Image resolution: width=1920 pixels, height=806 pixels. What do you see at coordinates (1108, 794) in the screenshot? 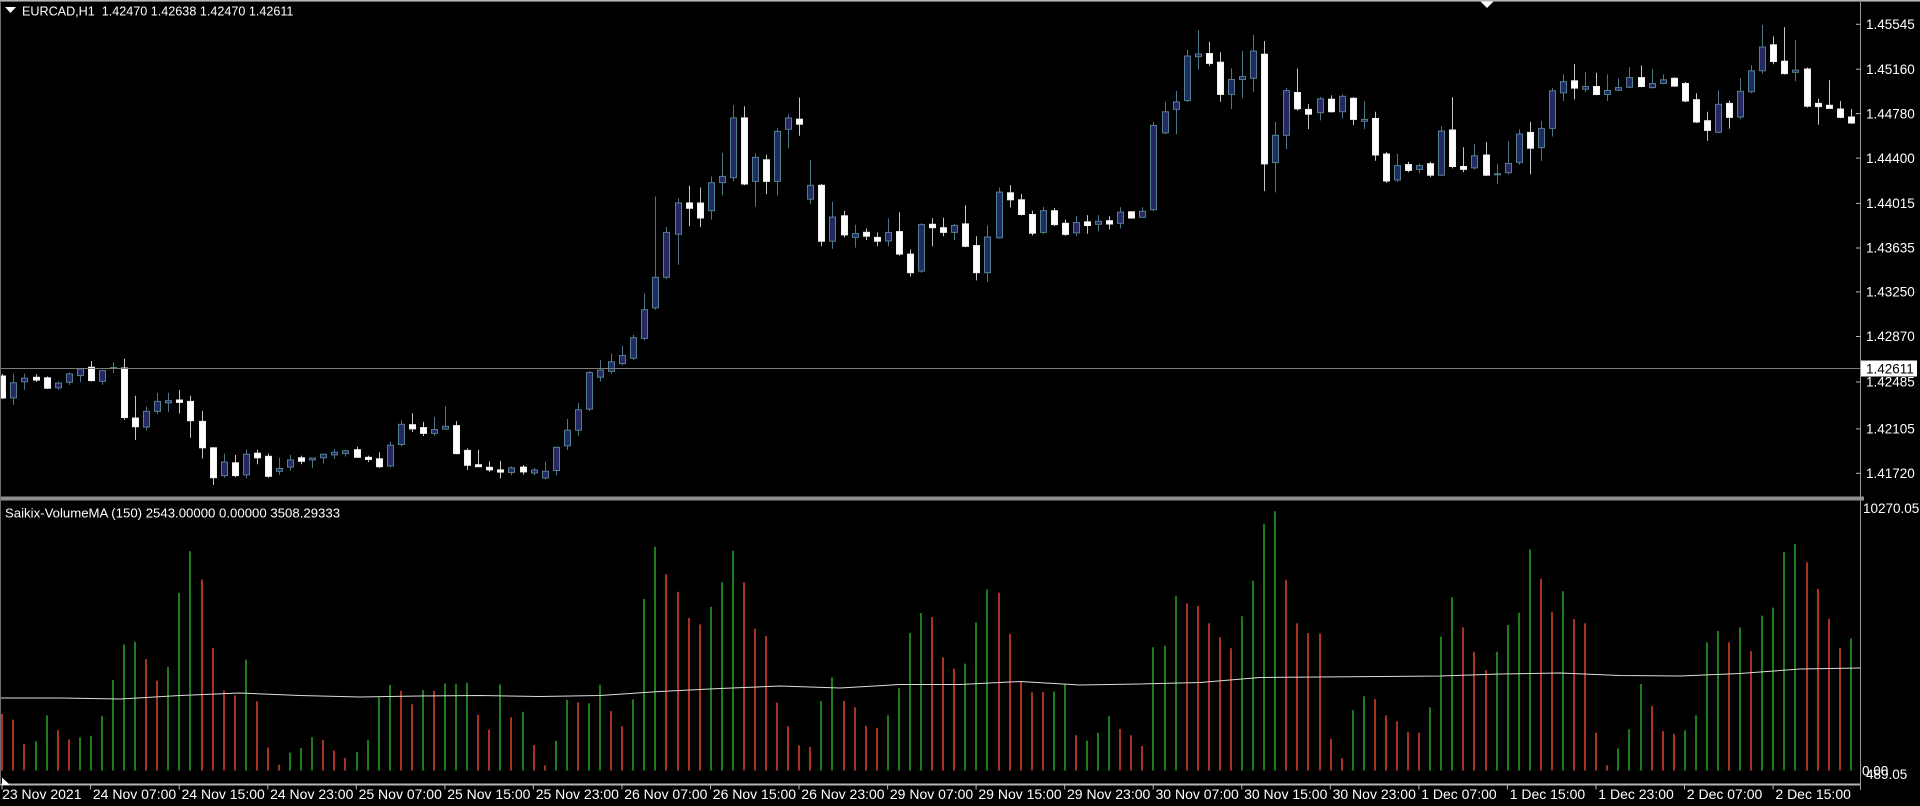
I see `svg-text: 29 Nov 23:00` at bounding box center [1108, 794].